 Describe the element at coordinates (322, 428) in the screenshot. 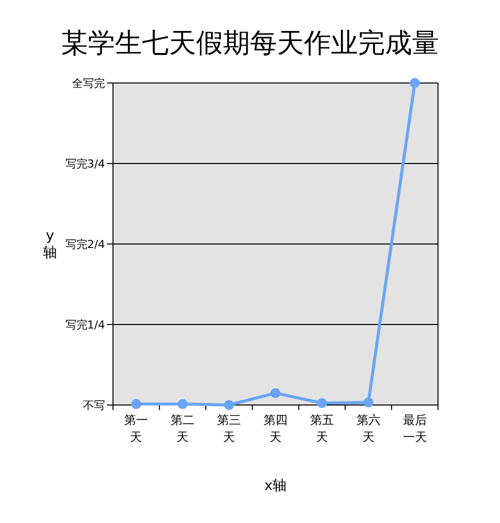

I see `x-tick-label: 第五天` at that location.